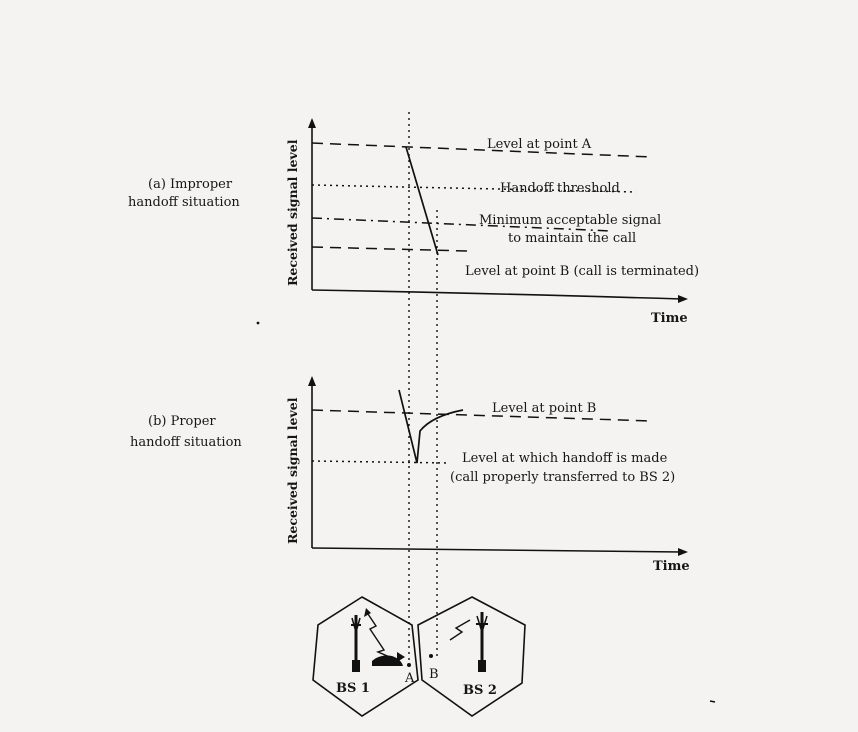  Describe the element at coordinates (431, 426) in the screenshot. I see `panel-b-signal-curve` at that location.